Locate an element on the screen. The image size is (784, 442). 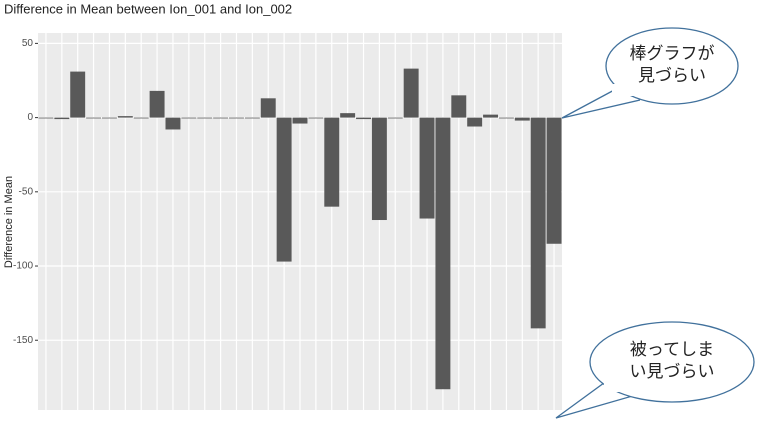
y-axis-label: Difference in Mean is located at coordinates (9, 222).